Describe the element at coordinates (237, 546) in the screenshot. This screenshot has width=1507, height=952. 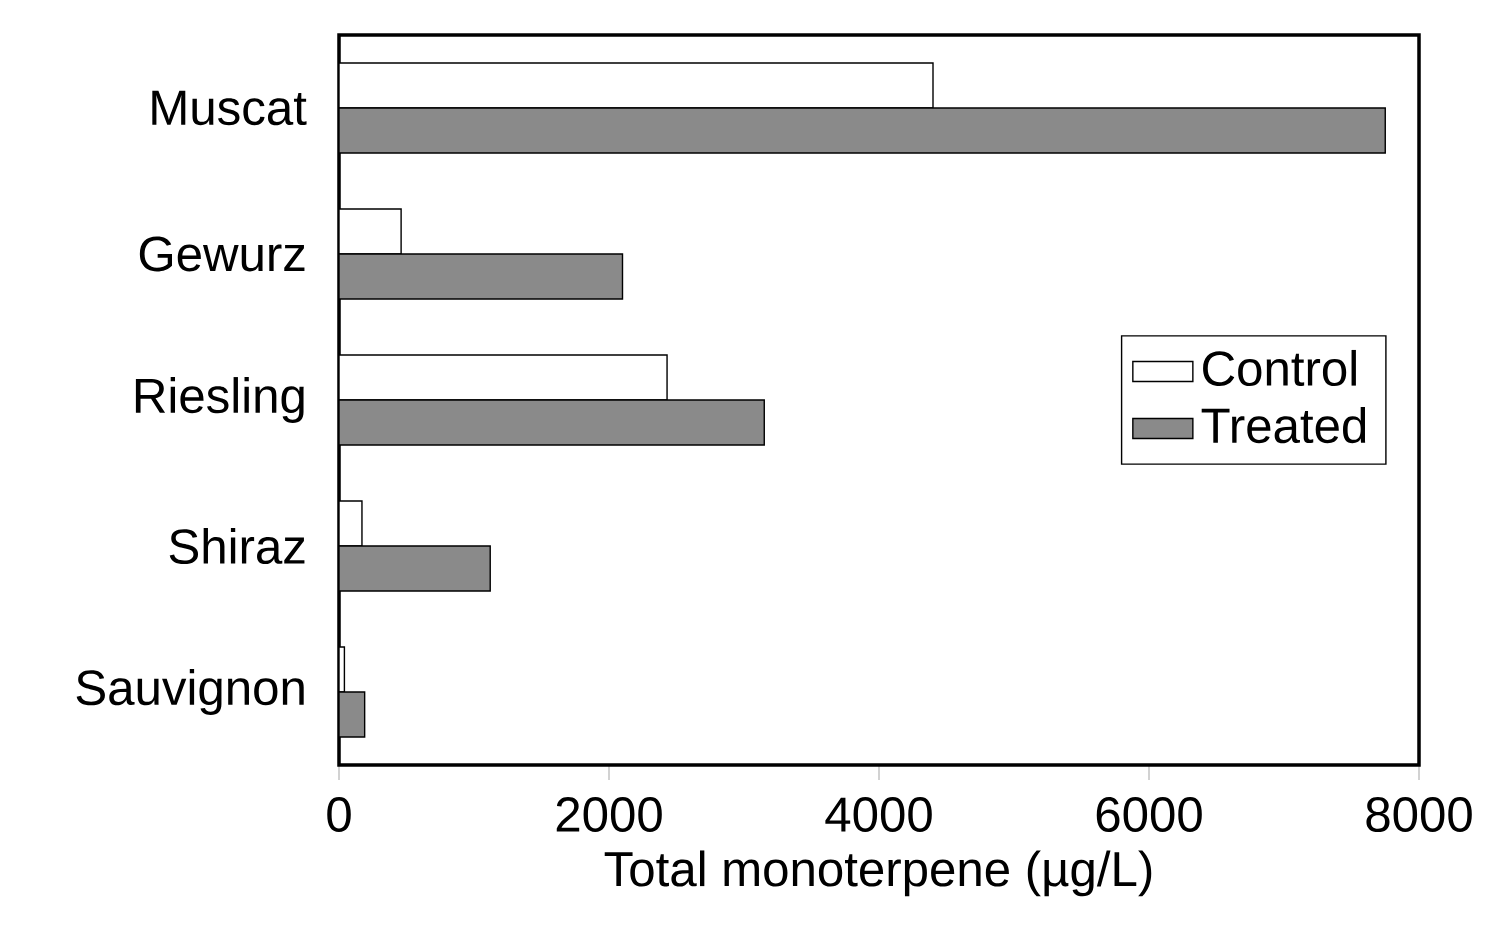
I see `y-tick-label: Shiraz` at that location.